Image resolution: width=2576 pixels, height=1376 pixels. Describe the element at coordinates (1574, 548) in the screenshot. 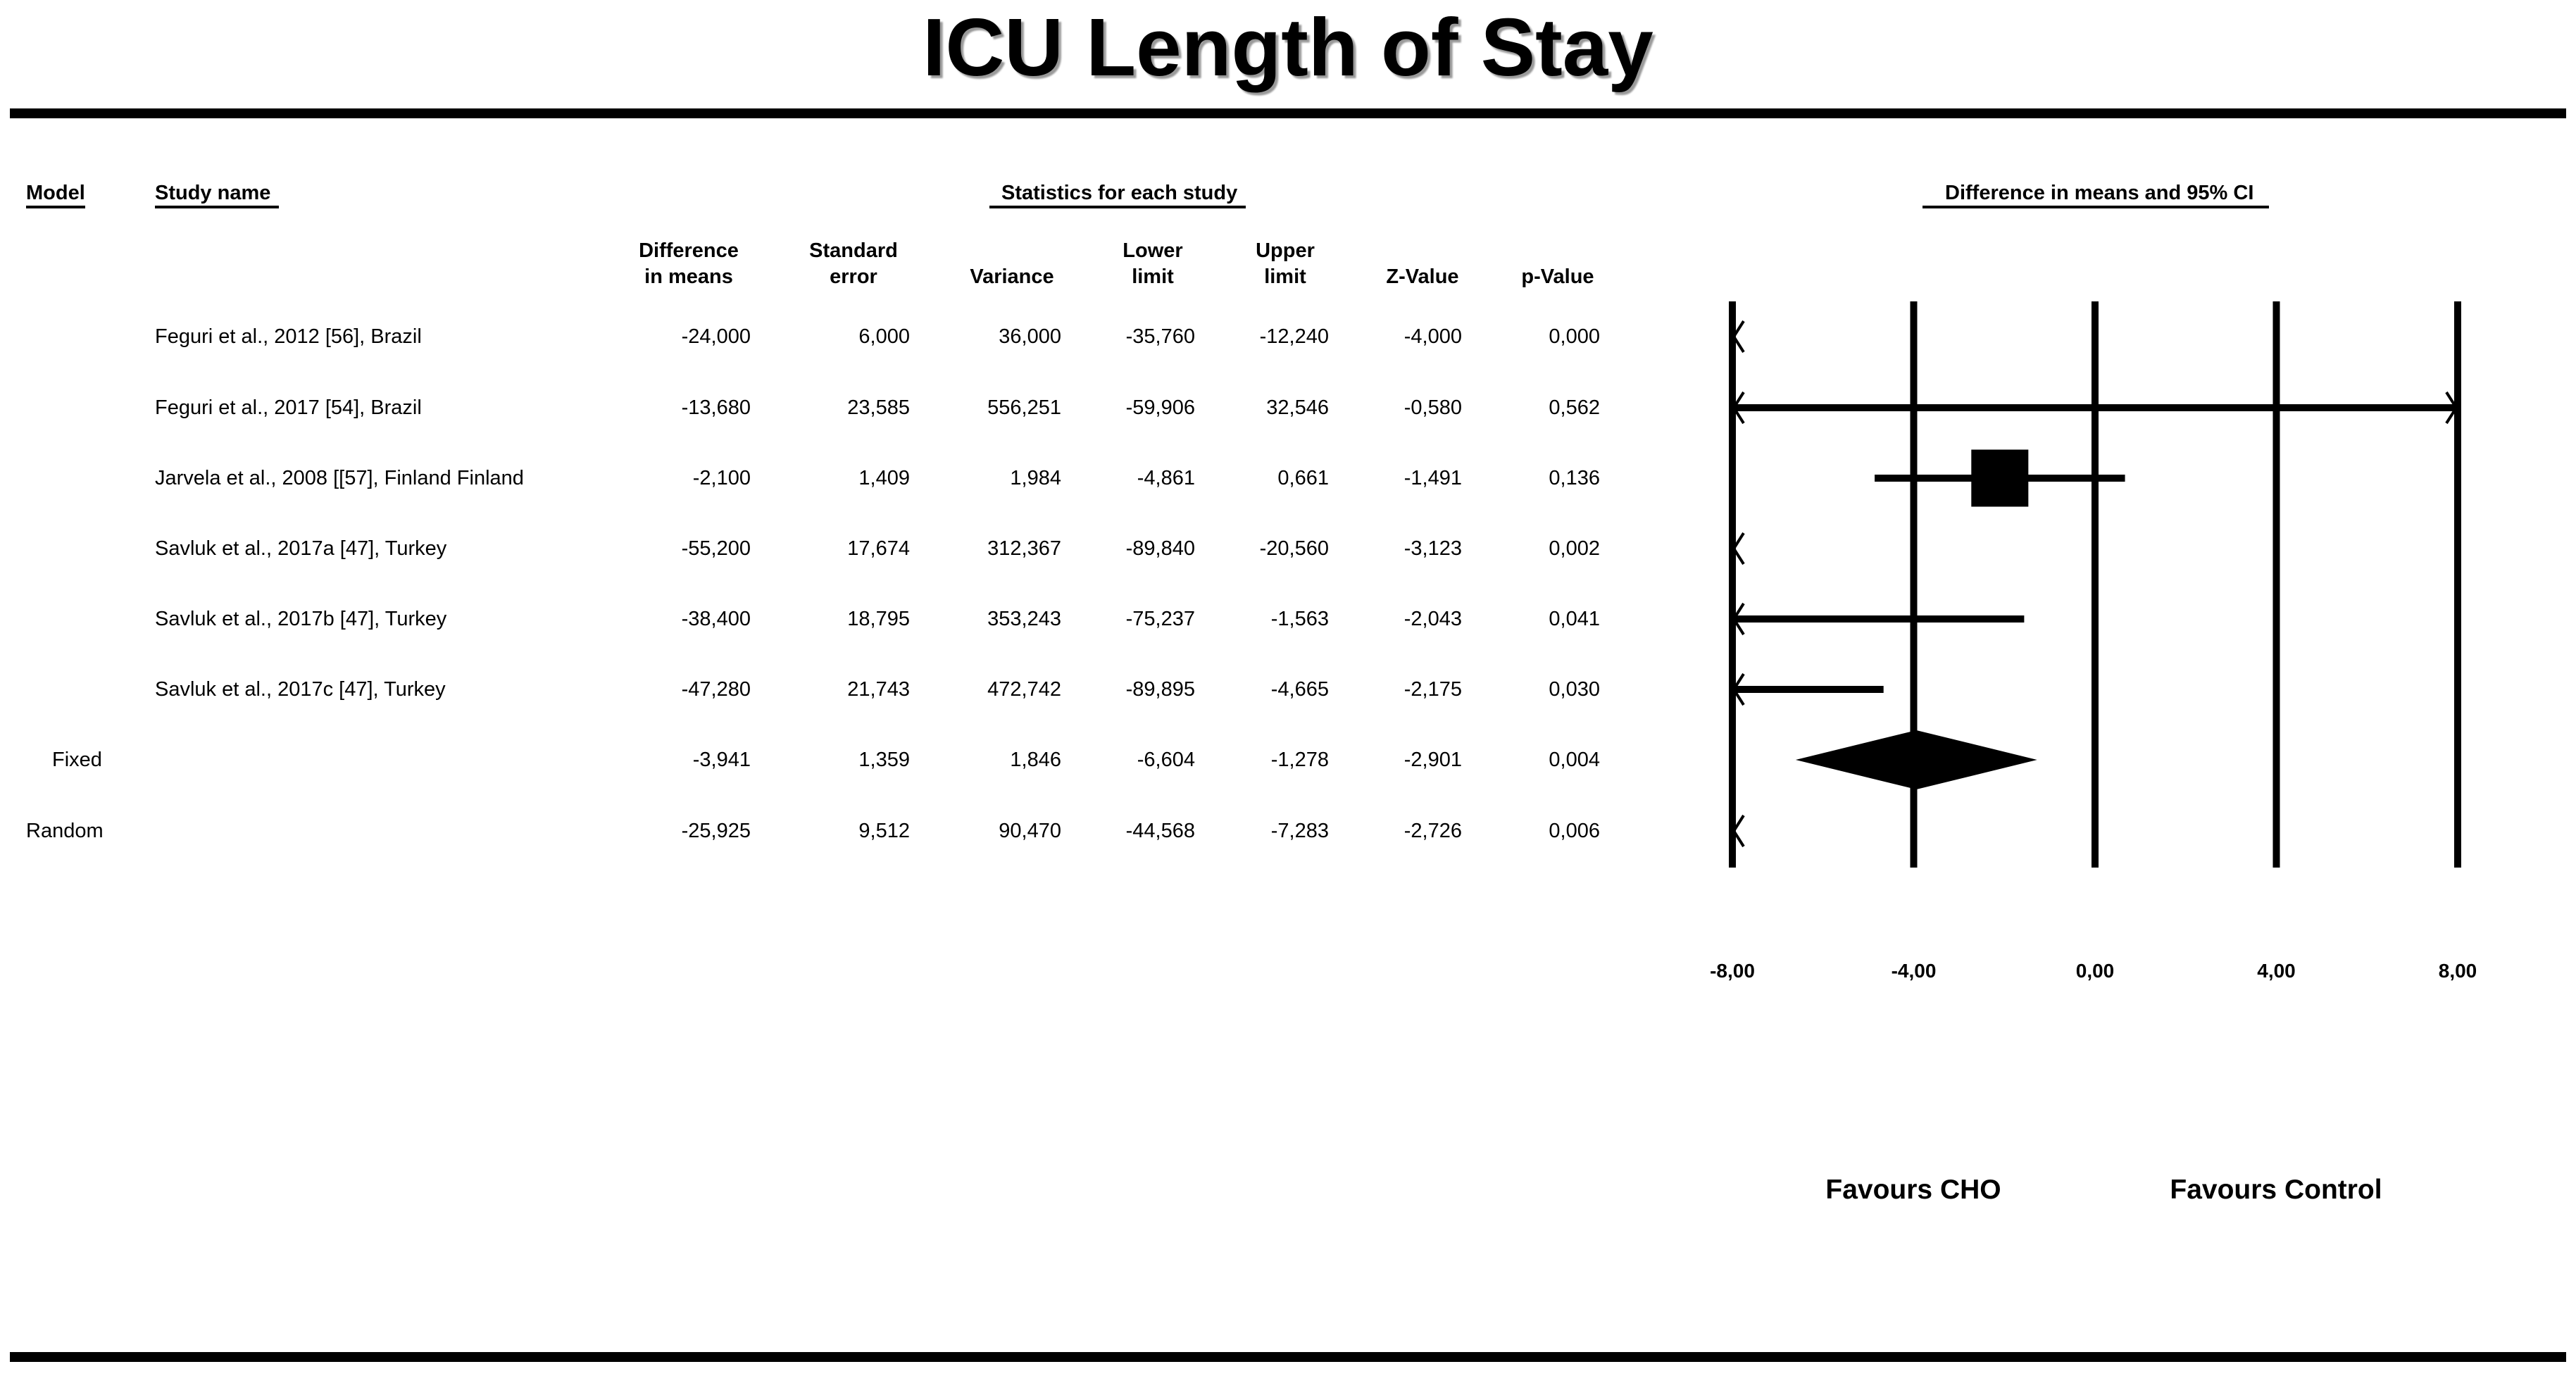

I see `value-cell: 0,002` at that location.